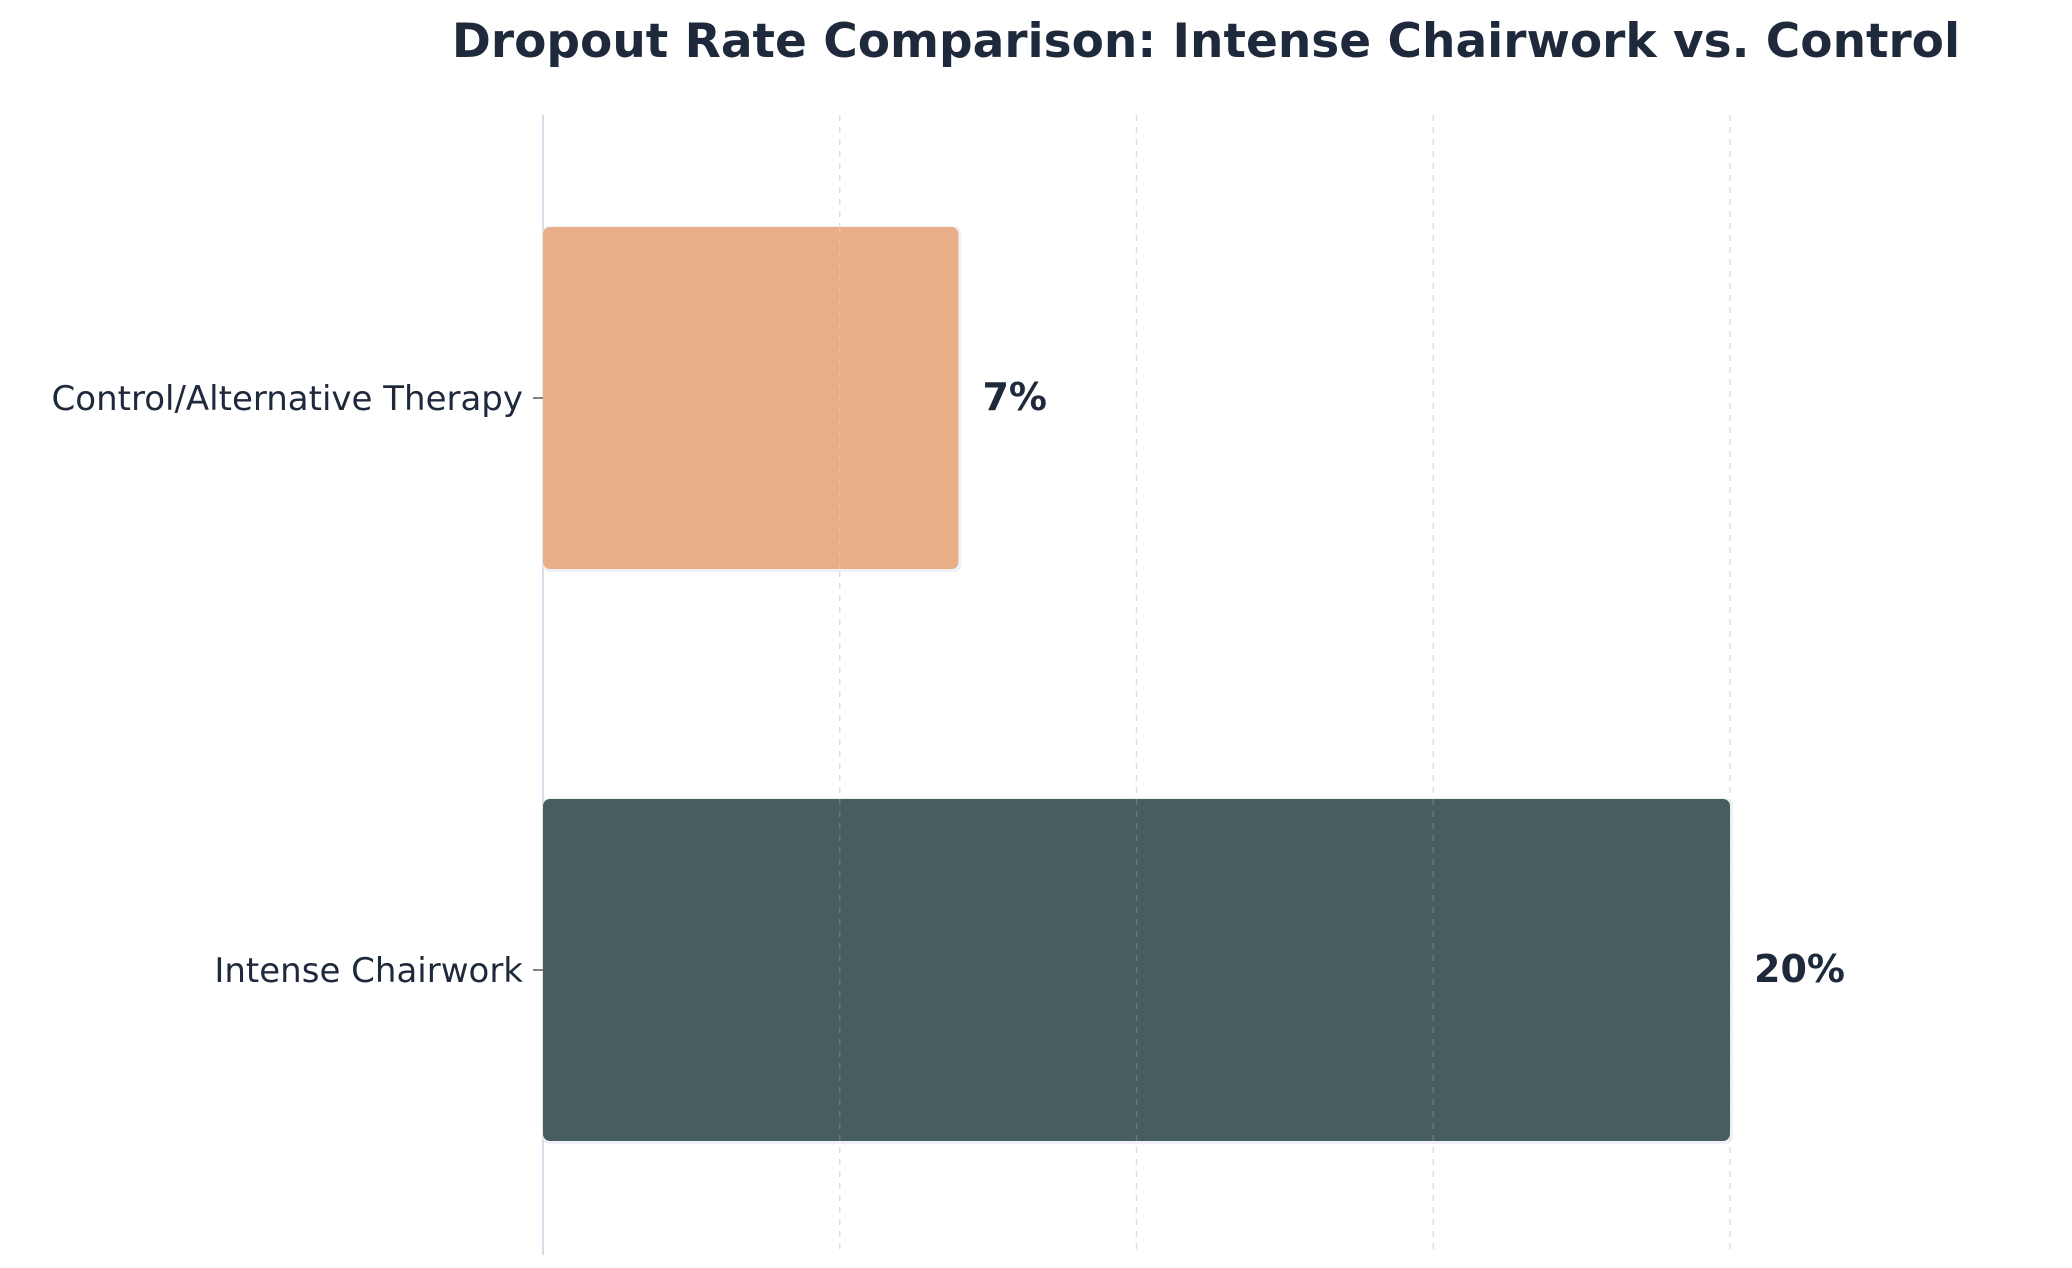 The height and width of the screenshot is (1268, 2072). What do you see at coordinates (287, 399) in the screenshot?
I see `y-tick-label: Control/Alternative Therapy` at bounding box center [287, 399].